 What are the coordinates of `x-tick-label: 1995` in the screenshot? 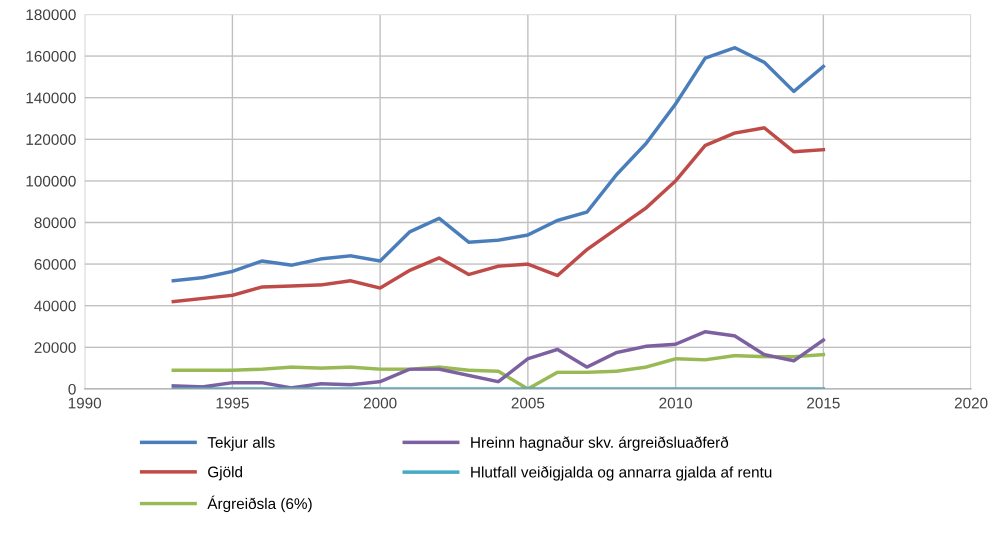 It's located at (232, 403).